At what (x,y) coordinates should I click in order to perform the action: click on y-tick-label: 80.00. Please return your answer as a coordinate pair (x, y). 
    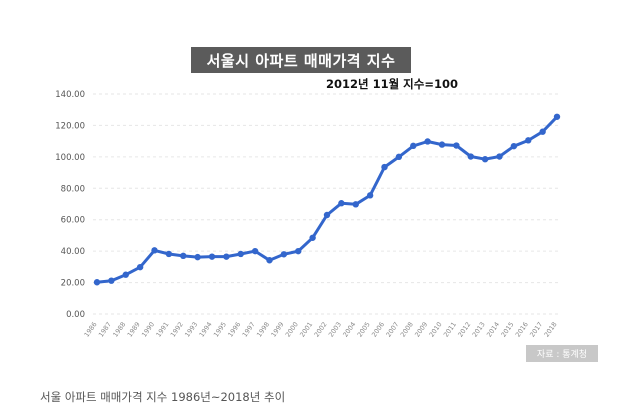
    Looking at the image, I should click on (73, 189).